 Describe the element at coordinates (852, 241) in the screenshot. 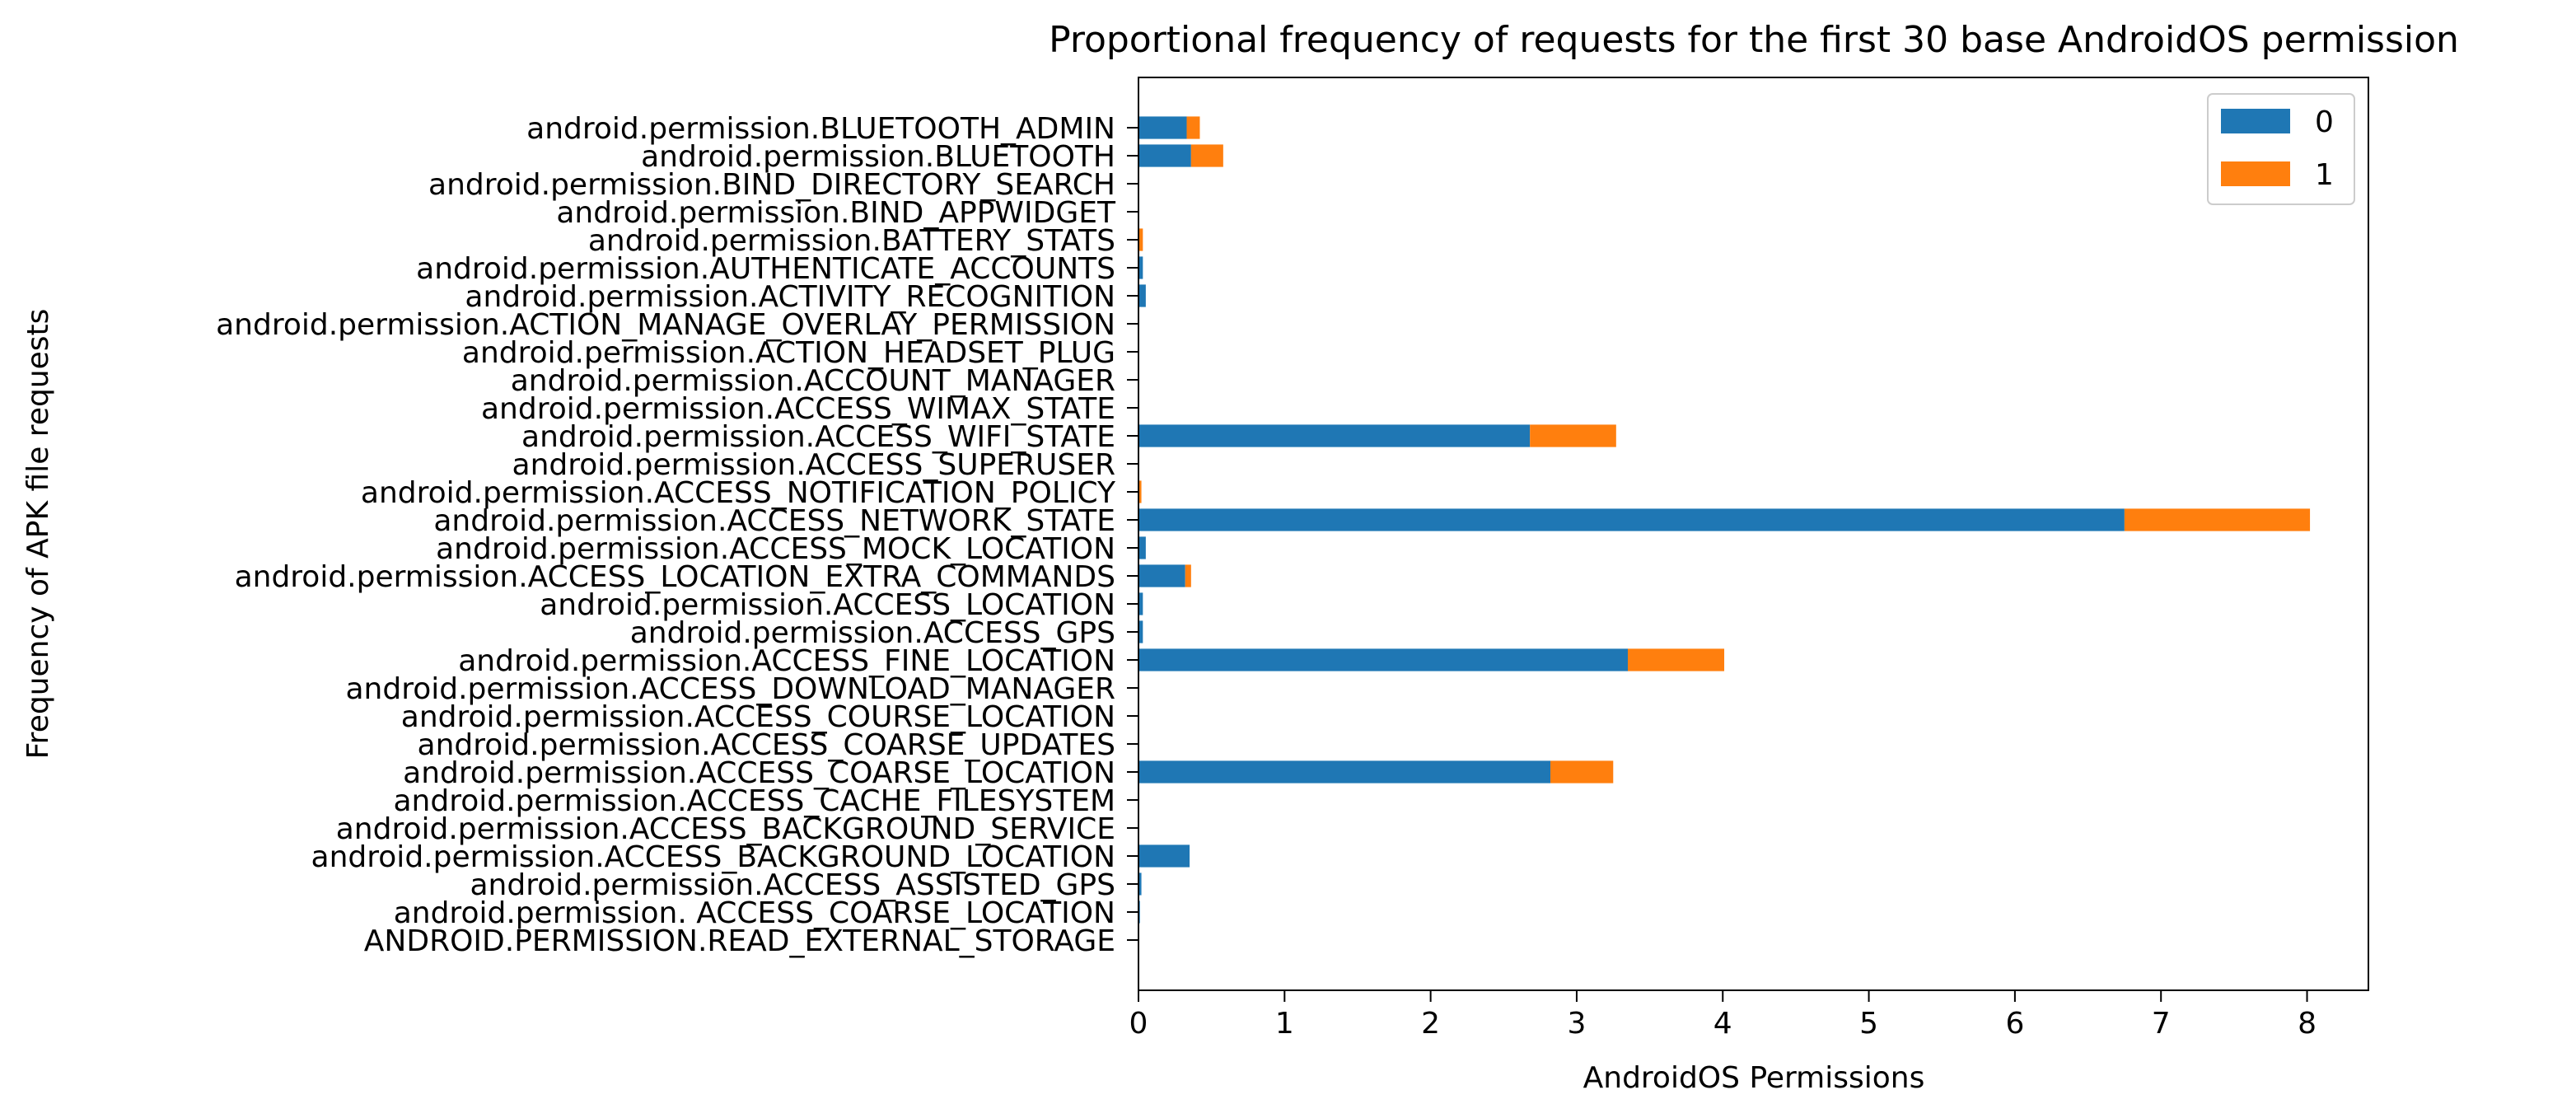

I see `y-tick-label: android.permission.BATTERY_STATS` at that location.